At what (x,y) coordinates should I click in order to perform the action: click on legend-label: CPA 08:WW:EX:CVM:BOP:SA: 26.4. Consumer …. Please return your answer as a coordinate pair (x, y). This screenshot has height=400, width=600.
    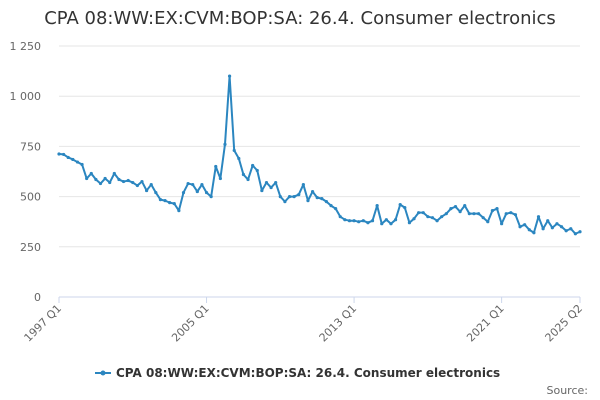
    Looking at the image, I should click on (308, 373).